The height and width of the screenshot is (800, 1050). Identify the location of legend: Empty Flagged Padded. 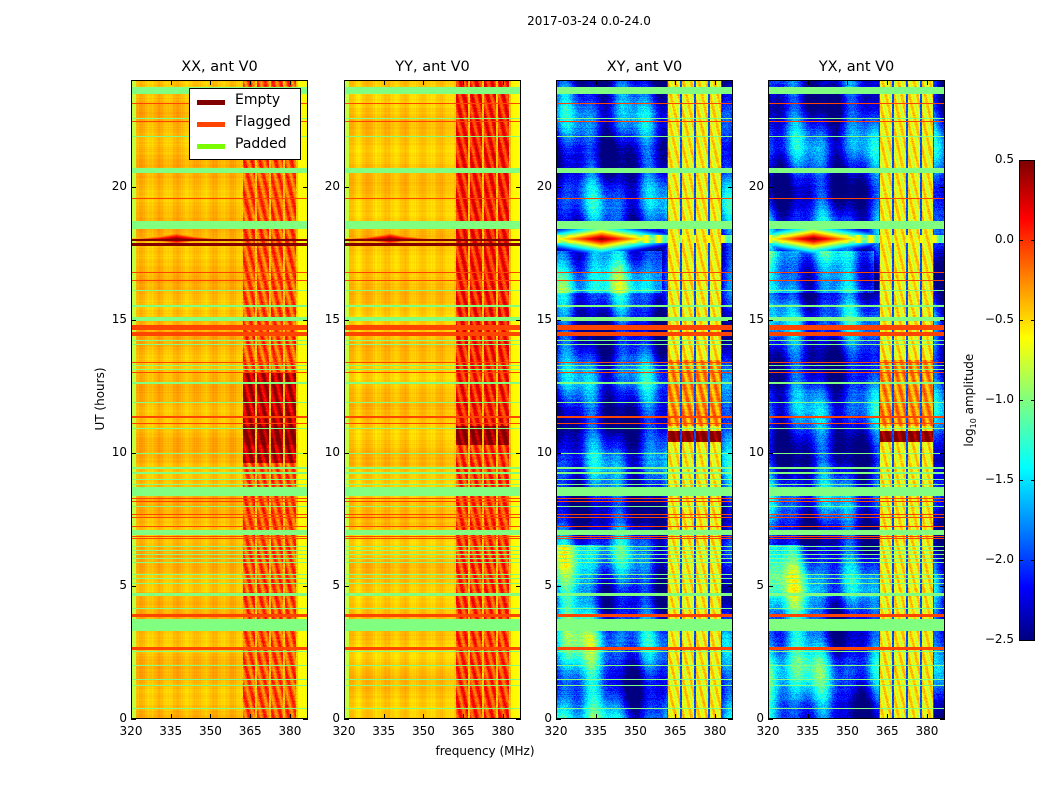
(245, 124).